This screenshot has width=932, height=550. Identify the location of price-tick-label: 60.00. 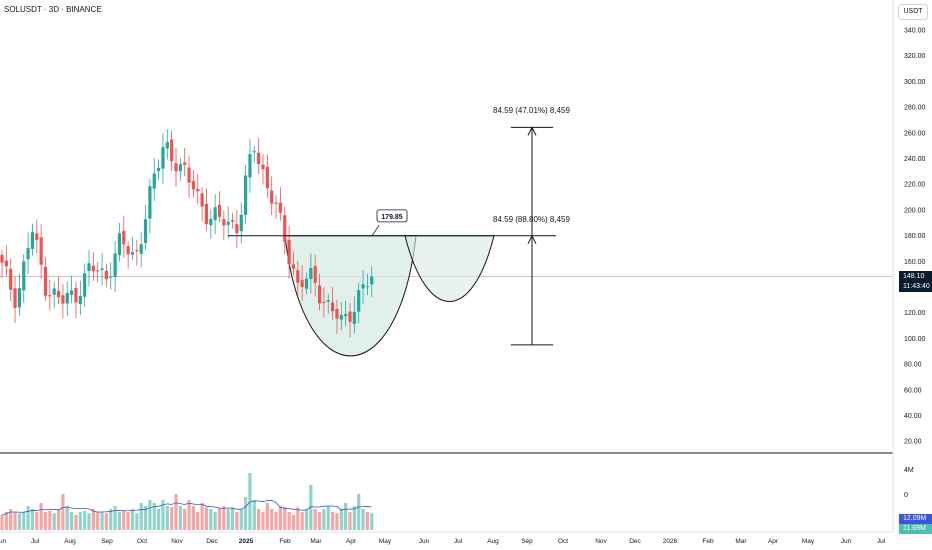
(913, 390).